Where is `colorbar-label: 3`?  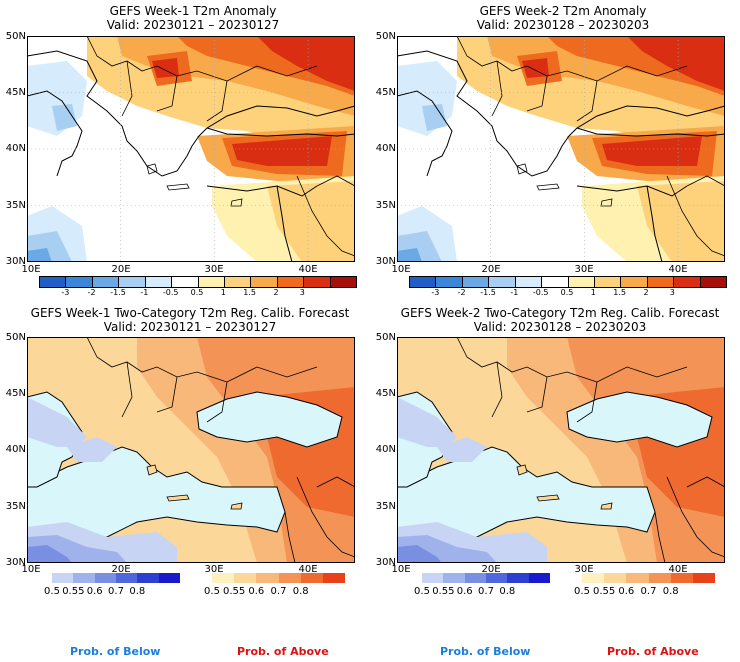
colorbar-label: 3 is located at coordinates (302, 292).